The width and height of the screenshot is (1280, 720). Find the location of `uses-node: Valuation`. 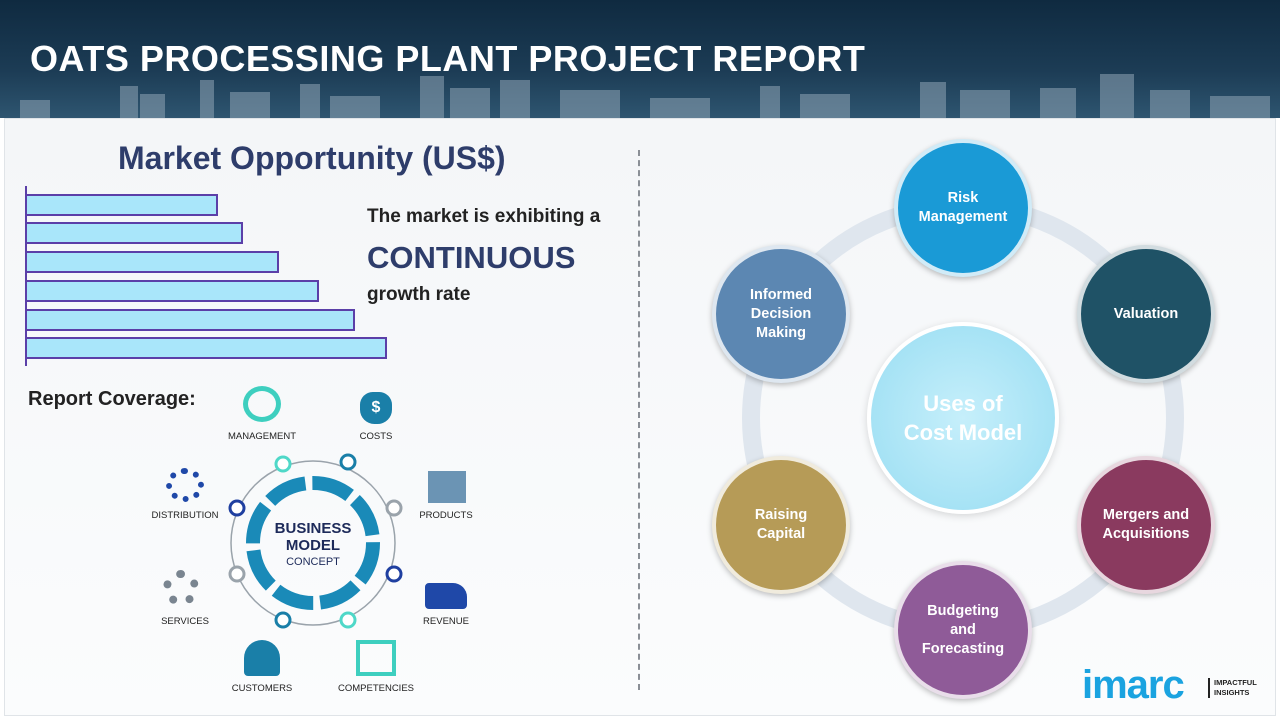

uses-node: Valuation is located at coordinates (1146, 314).